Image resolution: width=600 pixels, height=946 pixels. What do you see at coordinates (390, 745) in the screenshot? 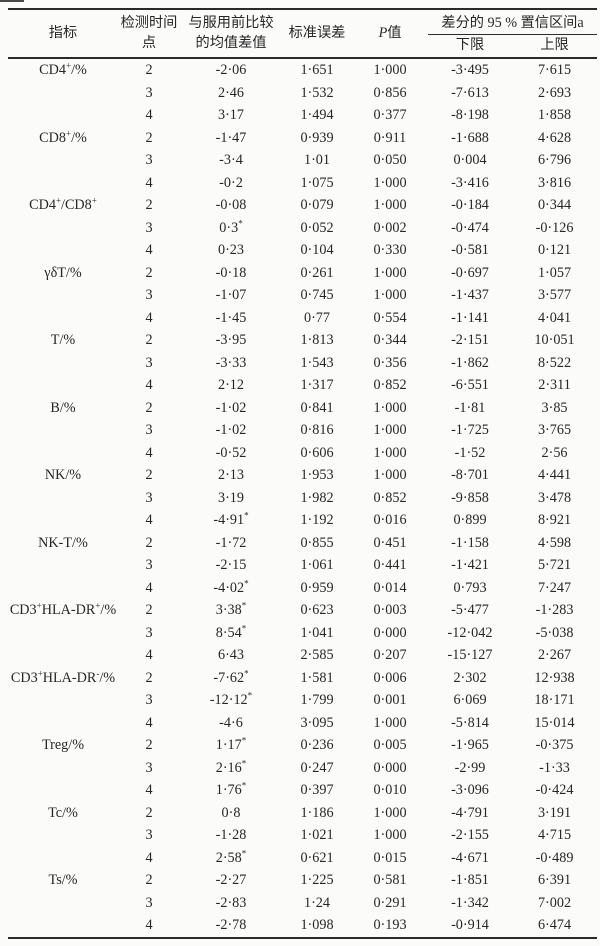
I see `p-value-cell: 0·005` at bounding box center [390, 745].